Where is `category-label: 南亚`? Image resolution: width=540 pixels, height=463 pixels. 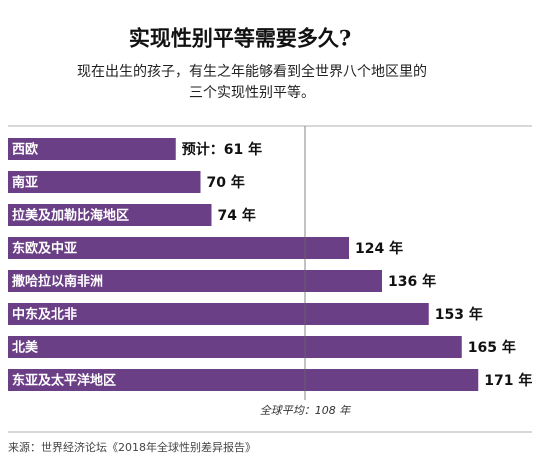 category-label: 南亚 is located at coordinates (25, 183).